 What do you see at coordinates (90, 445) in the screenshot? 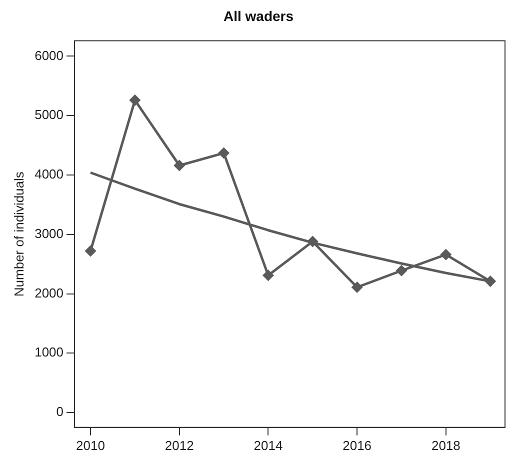
I see `x-tick-label: 2010` at bounding box center [90, 445].